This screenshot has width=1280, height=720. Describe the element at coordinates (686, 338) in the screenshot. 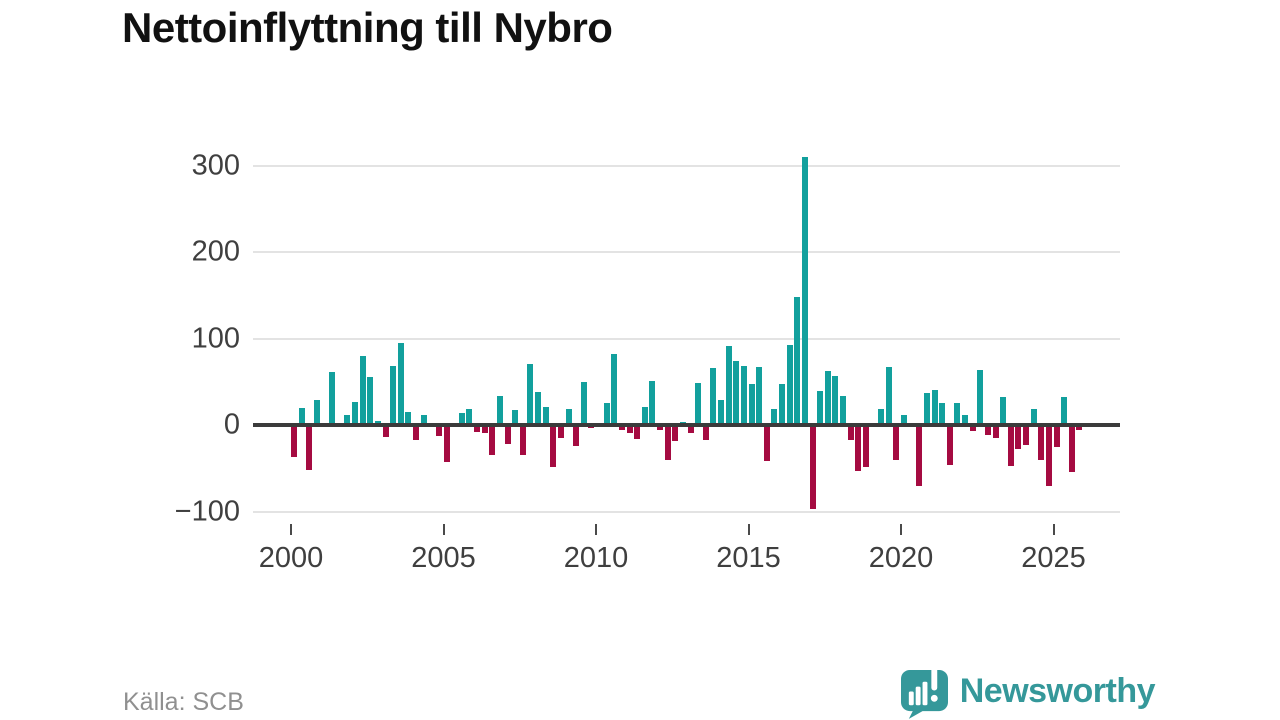

I see `gridline-y100` at that location.